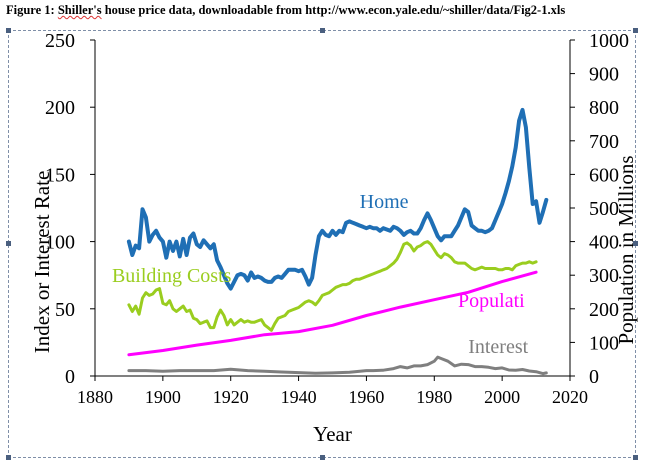  I want to click on right-y-tick-label: 0, so click(594, 377).